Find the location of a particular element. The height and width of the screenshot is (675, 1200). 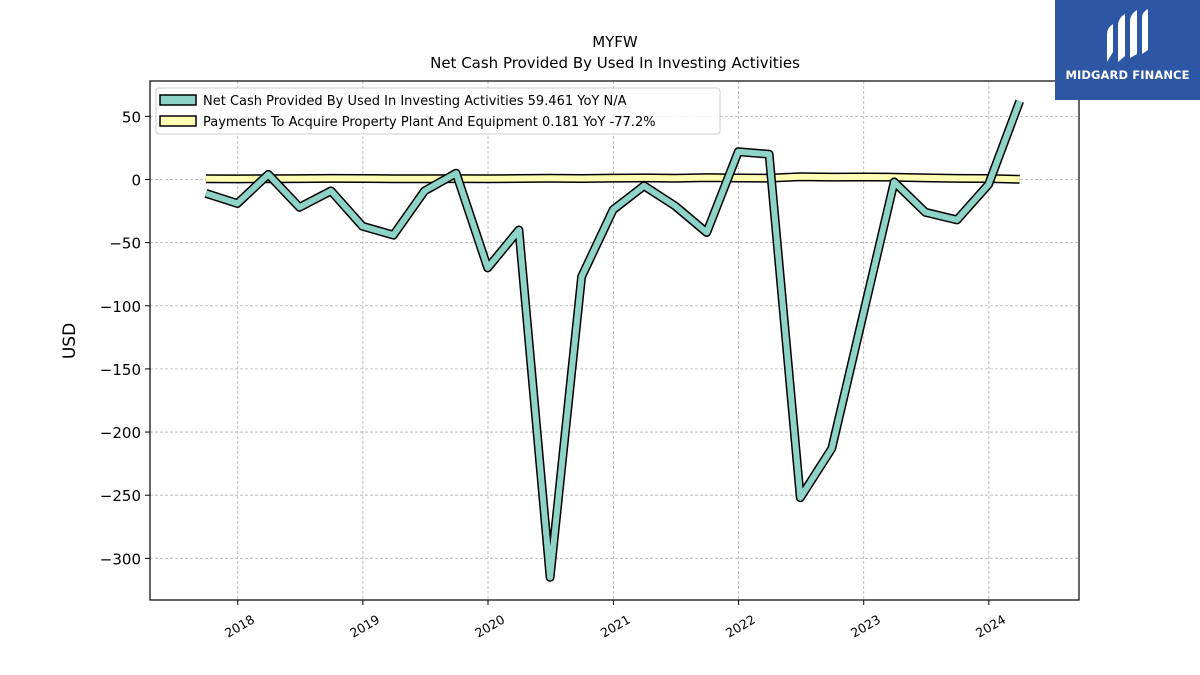

x-tick-label: 2020 is located at coordinates (489, 626).